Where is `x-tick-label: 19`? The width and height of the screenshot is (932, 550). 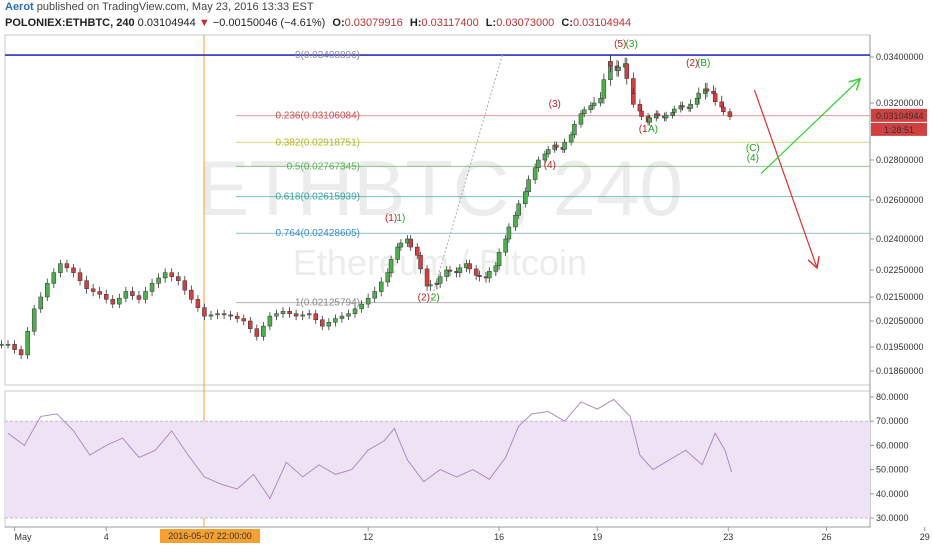
x-tick-label: 19 is located at coordinates (597, 537).